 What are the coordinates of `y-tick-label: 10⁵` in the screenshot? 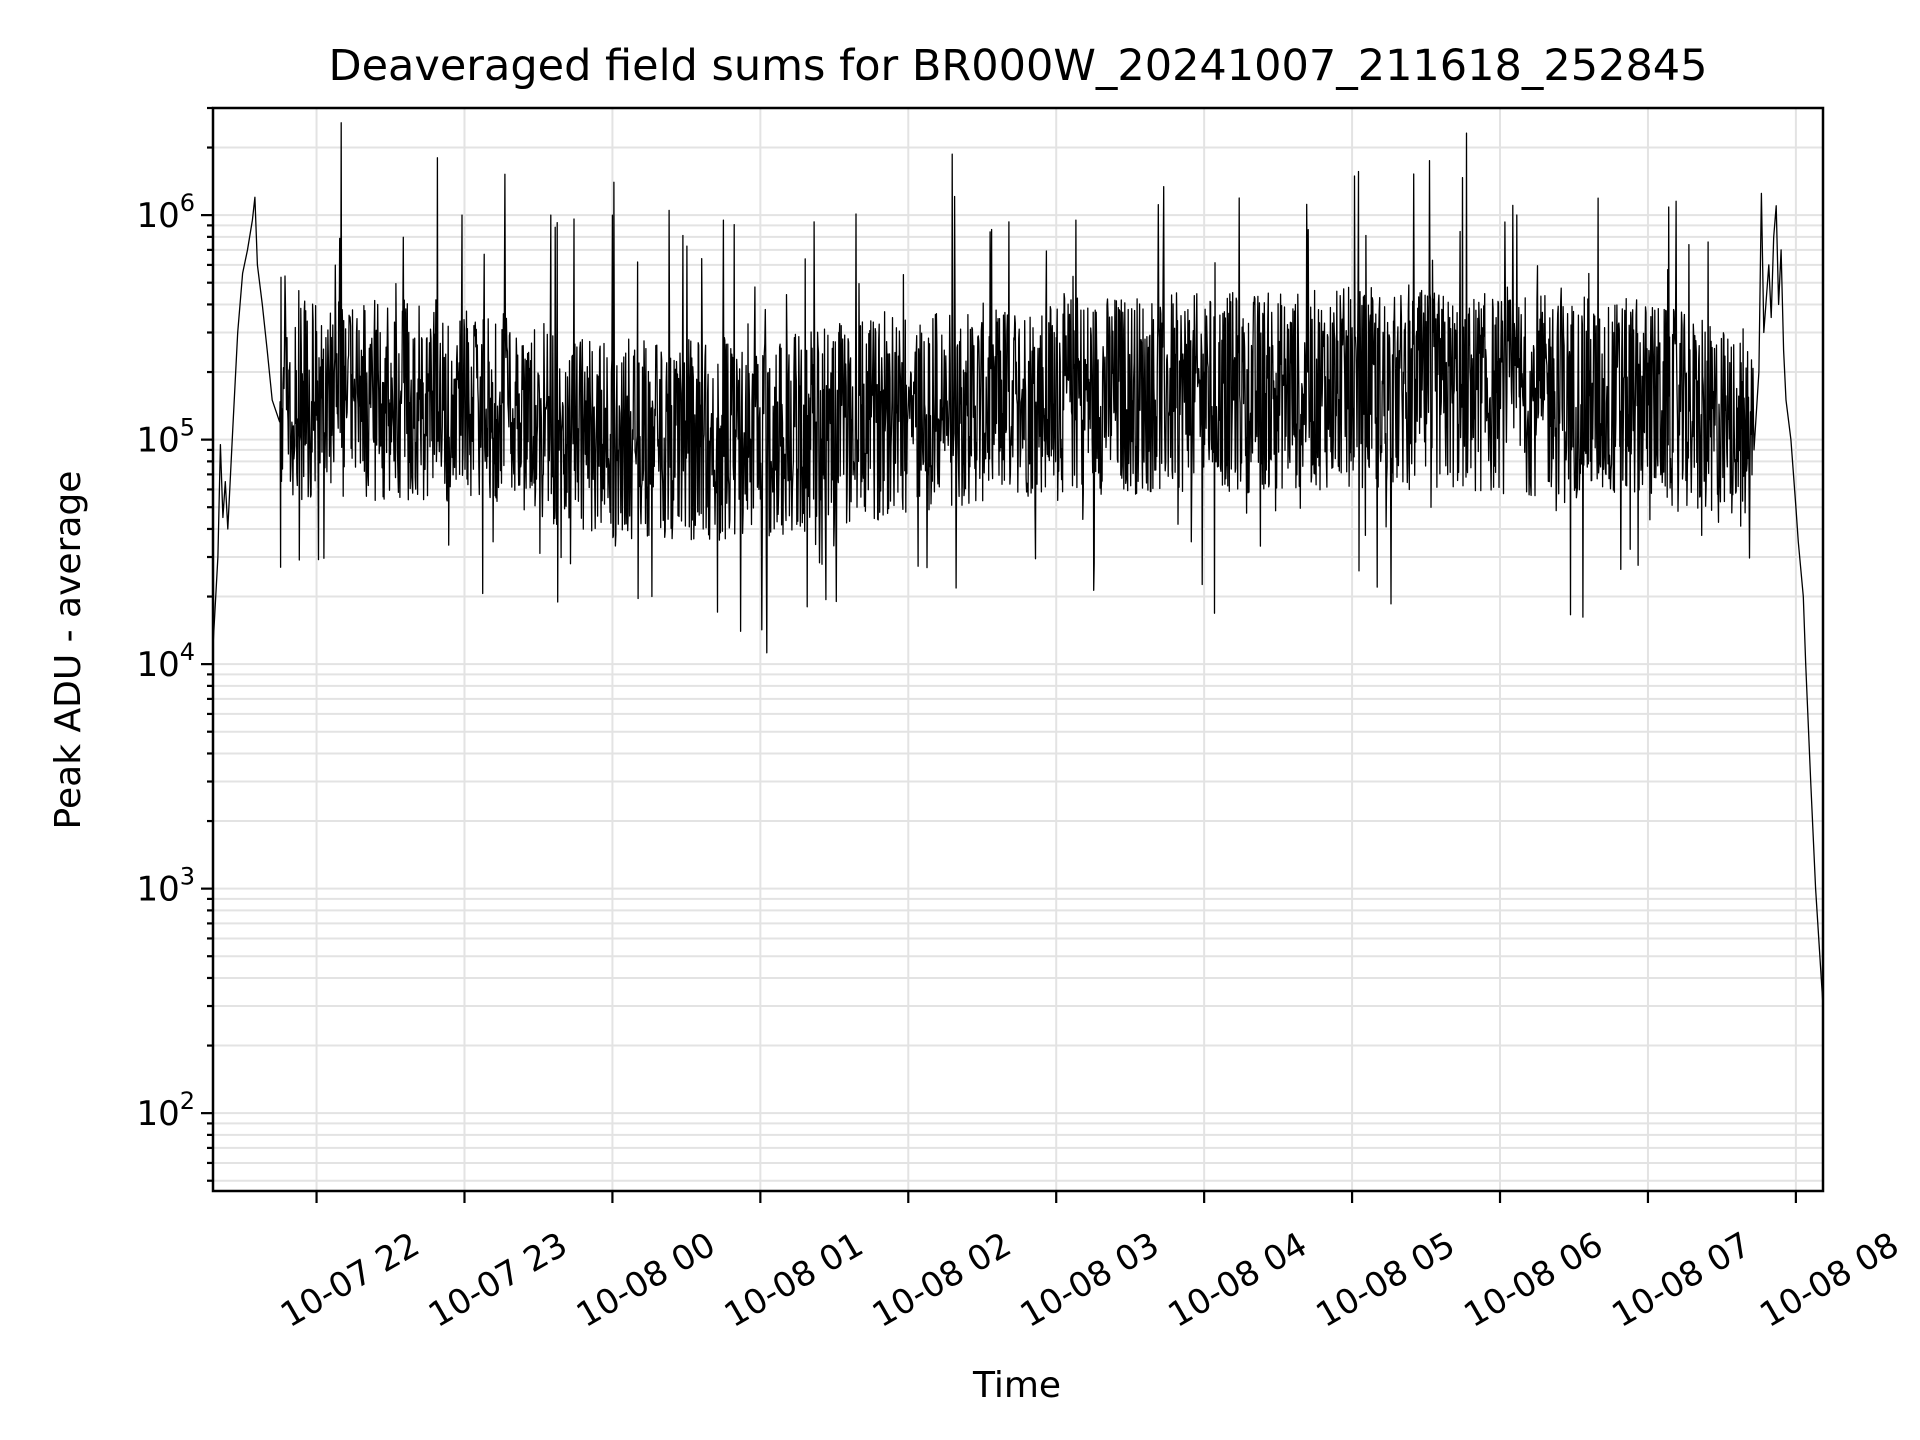 It's located at (165, 437).